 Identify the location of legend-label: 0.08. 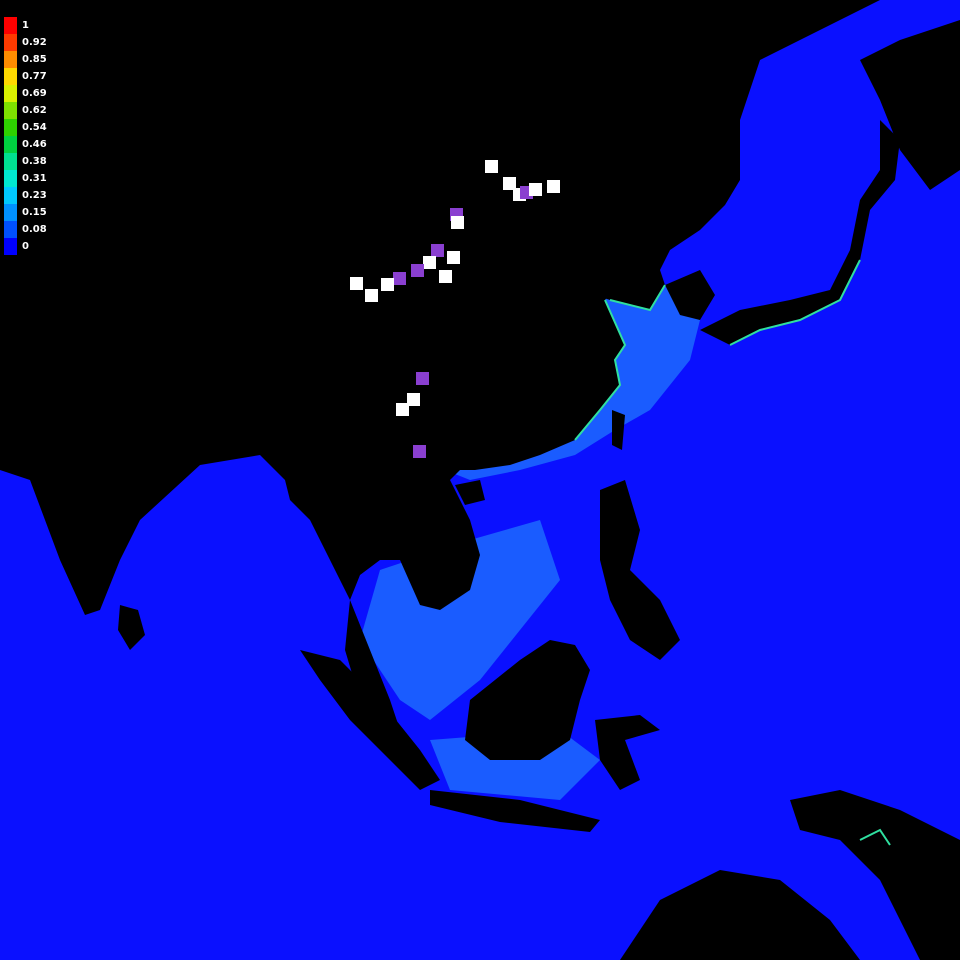
(34, 229).